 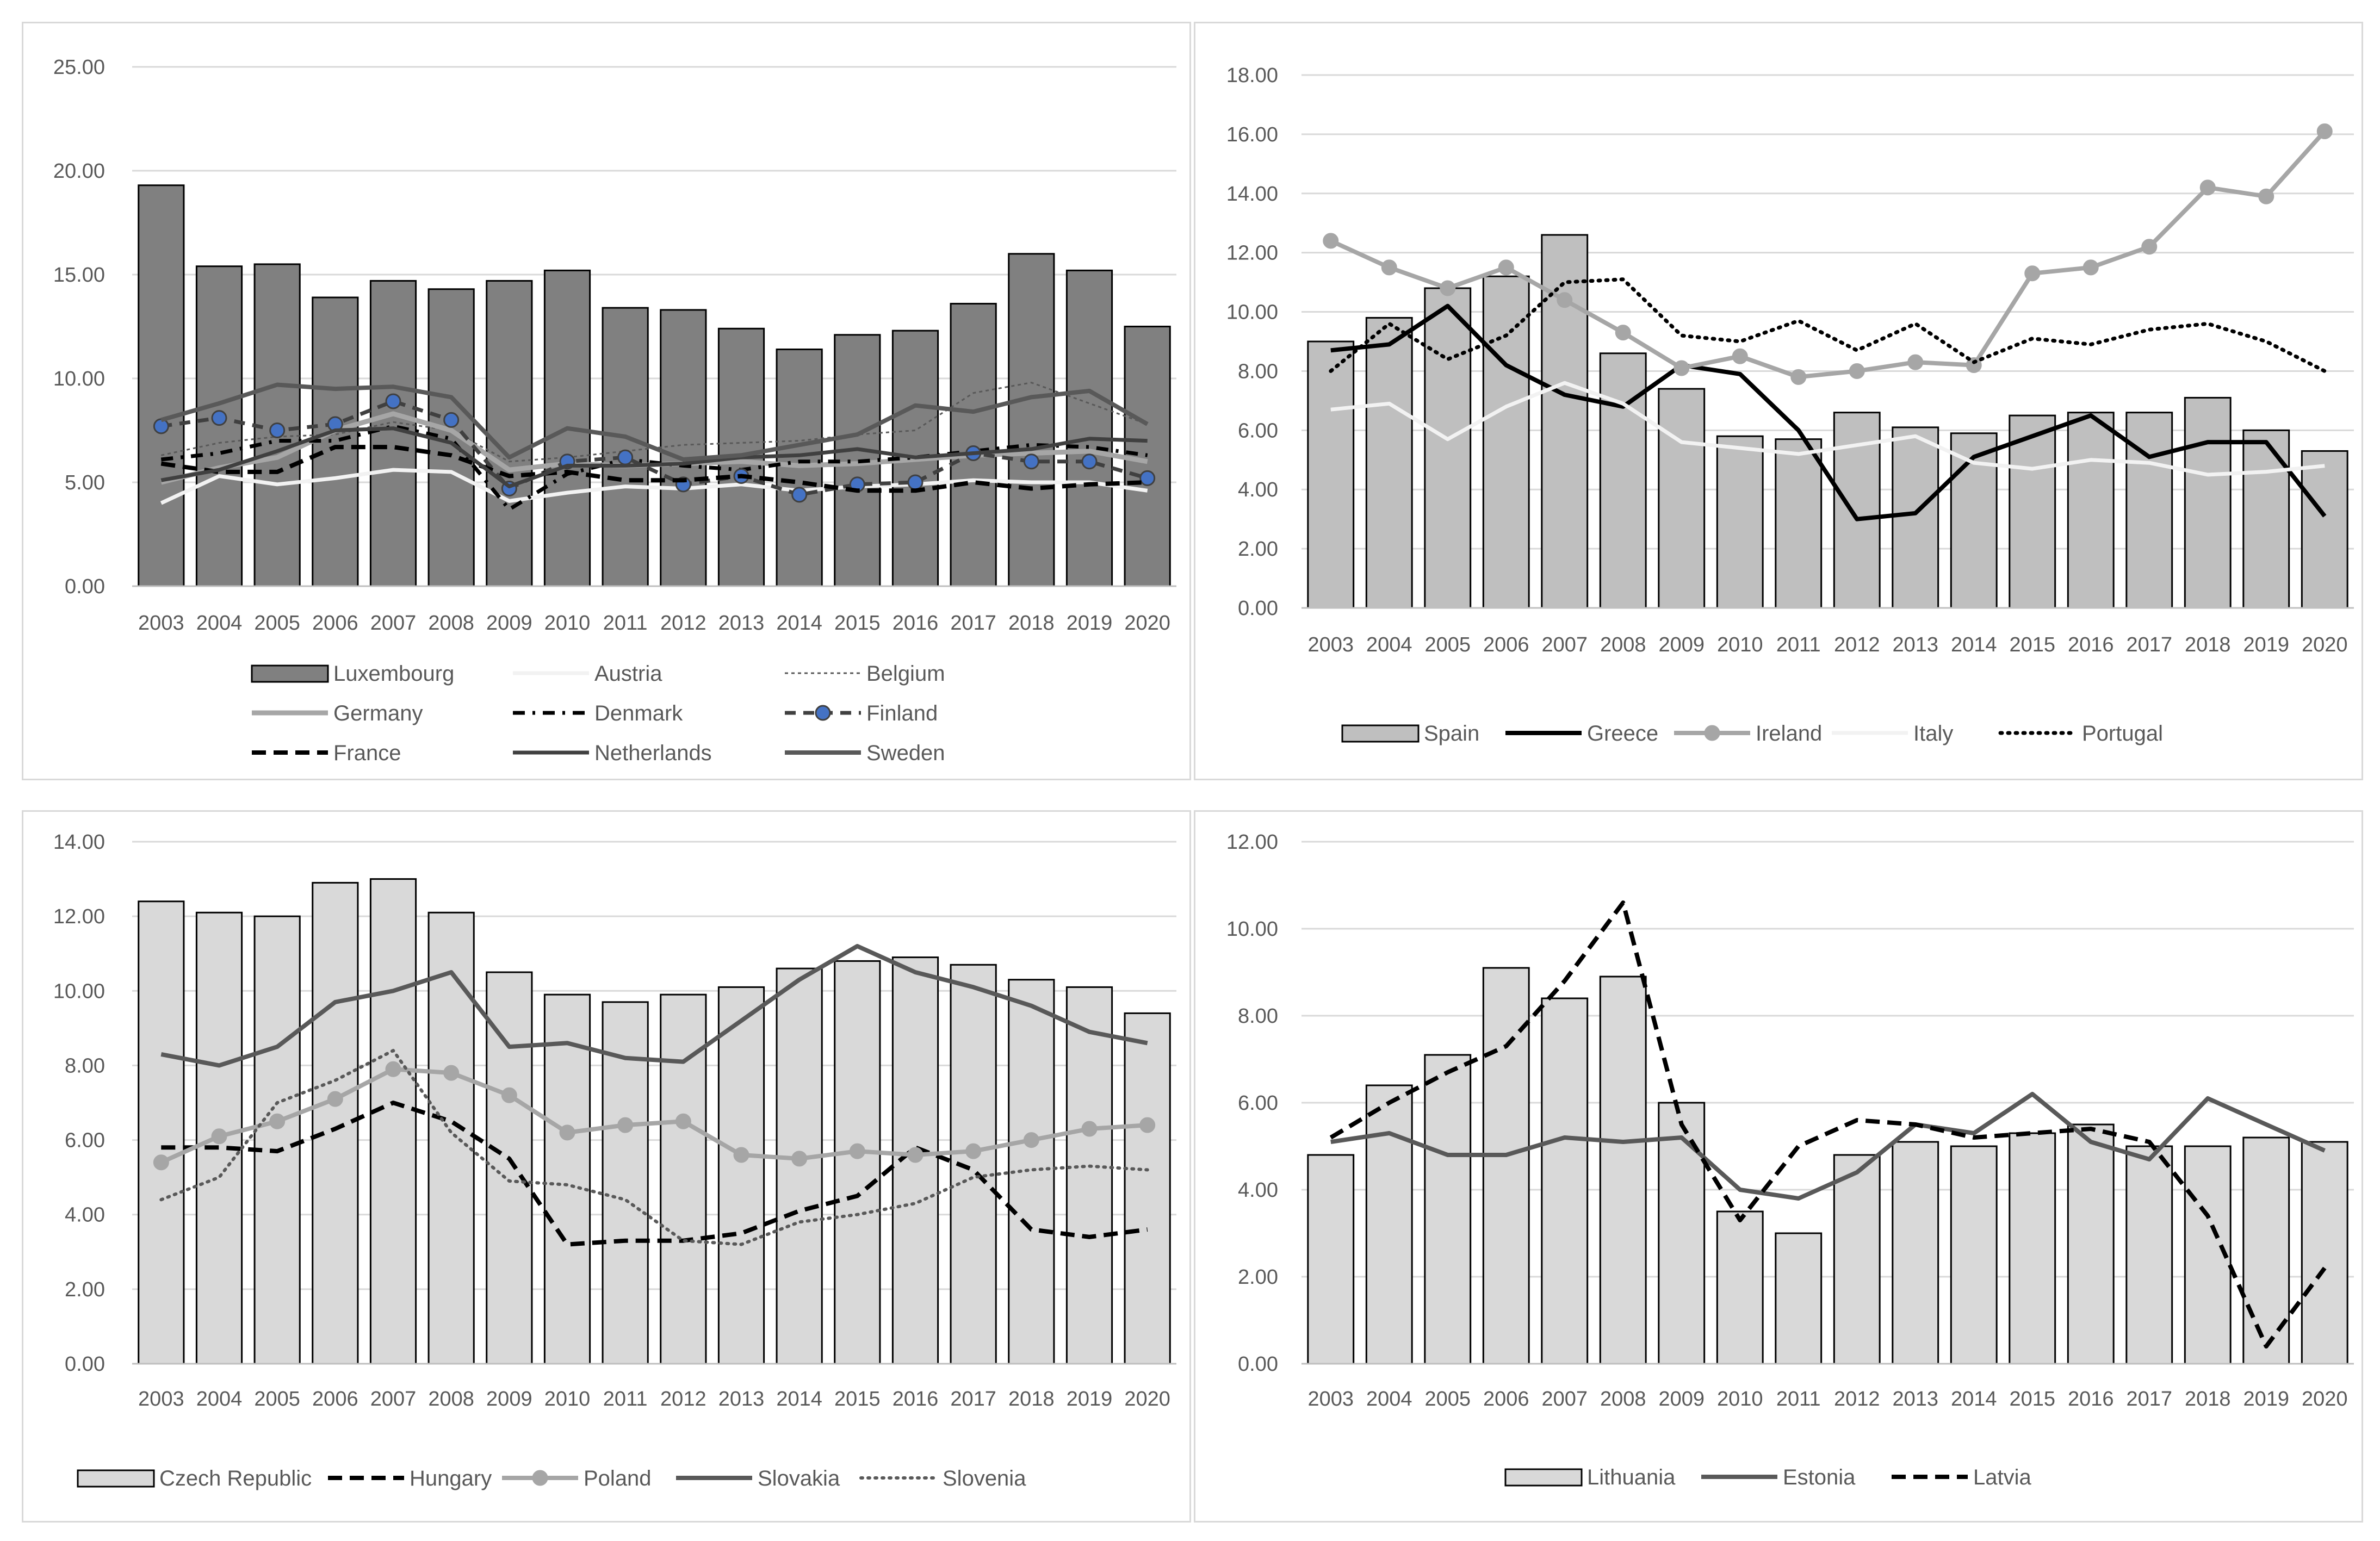 I want to click on legend-item-italy: Italy, so click(x=1892, y=733).